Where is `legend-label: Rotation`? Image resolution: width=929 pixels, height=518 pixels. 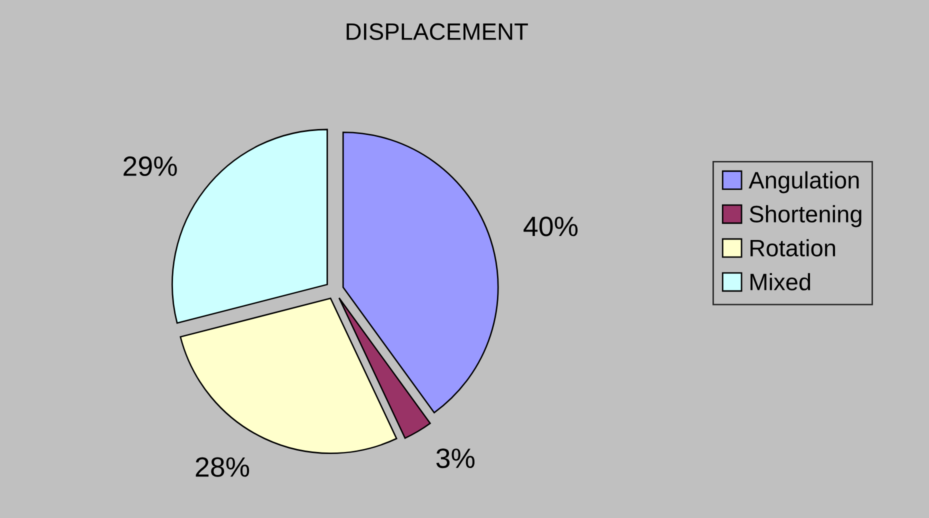 legend-label: Rotation is located at coordinates (793, 247).